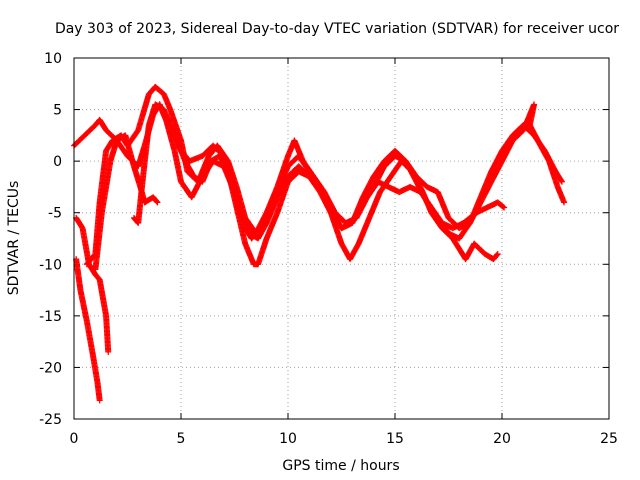 Image resolution: width=640 pixels, height=480 pixels. I want to click on y-axis-label: SDTVAR / TECUs, so click(14, 238).